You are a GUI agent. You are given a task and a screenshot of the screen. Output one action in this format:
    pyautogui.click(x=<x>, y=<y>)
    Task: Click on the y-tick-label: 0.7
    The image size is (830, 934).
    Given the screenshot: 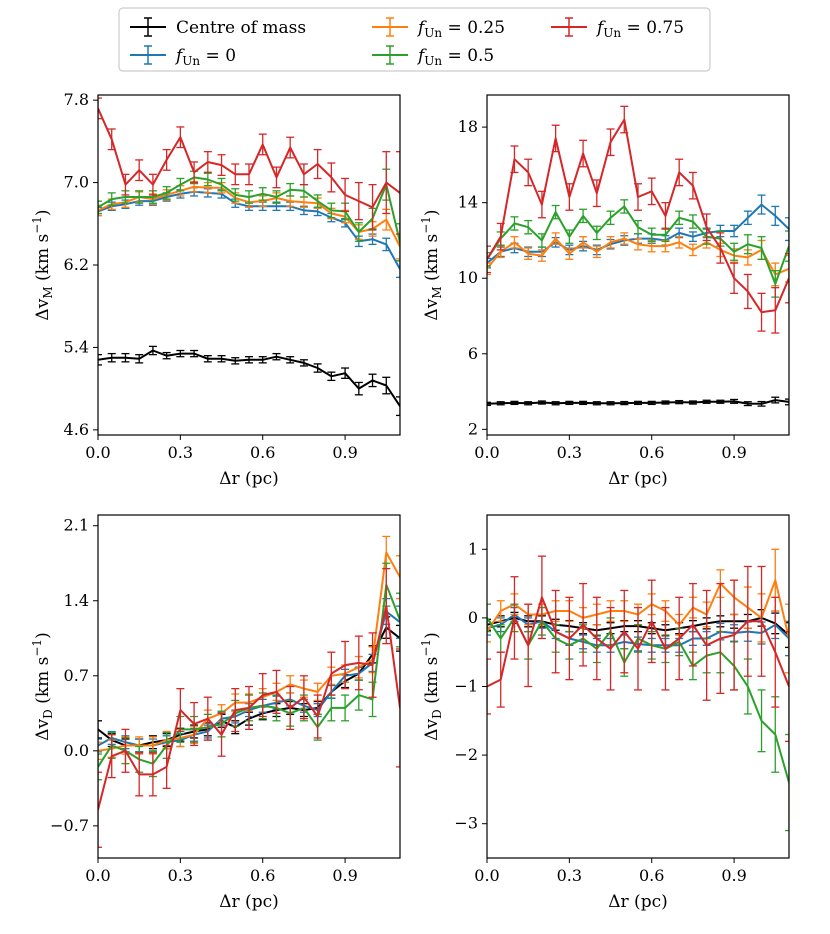 What is the action you would take?
    pyautogui.click(x=76, y=675)
    